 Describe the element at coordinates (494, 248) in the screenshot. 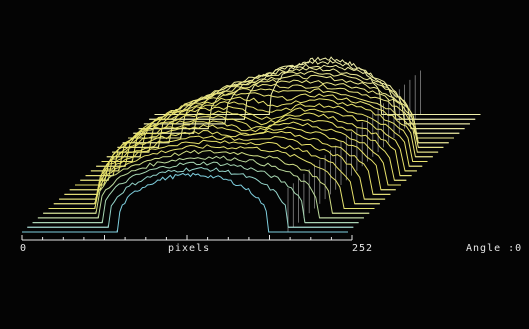

I see `angle-readout: Angle :0` at that location.